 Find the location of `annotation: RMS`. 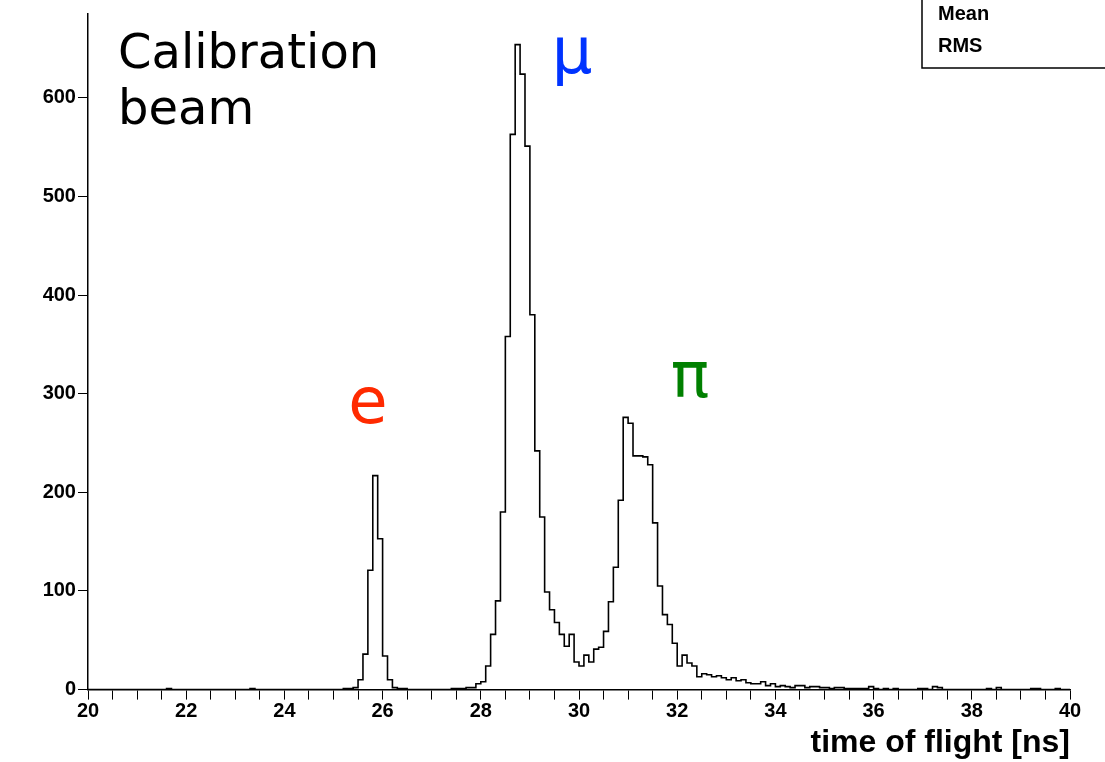

annotation: RMS is located at coordinates (960, 44).